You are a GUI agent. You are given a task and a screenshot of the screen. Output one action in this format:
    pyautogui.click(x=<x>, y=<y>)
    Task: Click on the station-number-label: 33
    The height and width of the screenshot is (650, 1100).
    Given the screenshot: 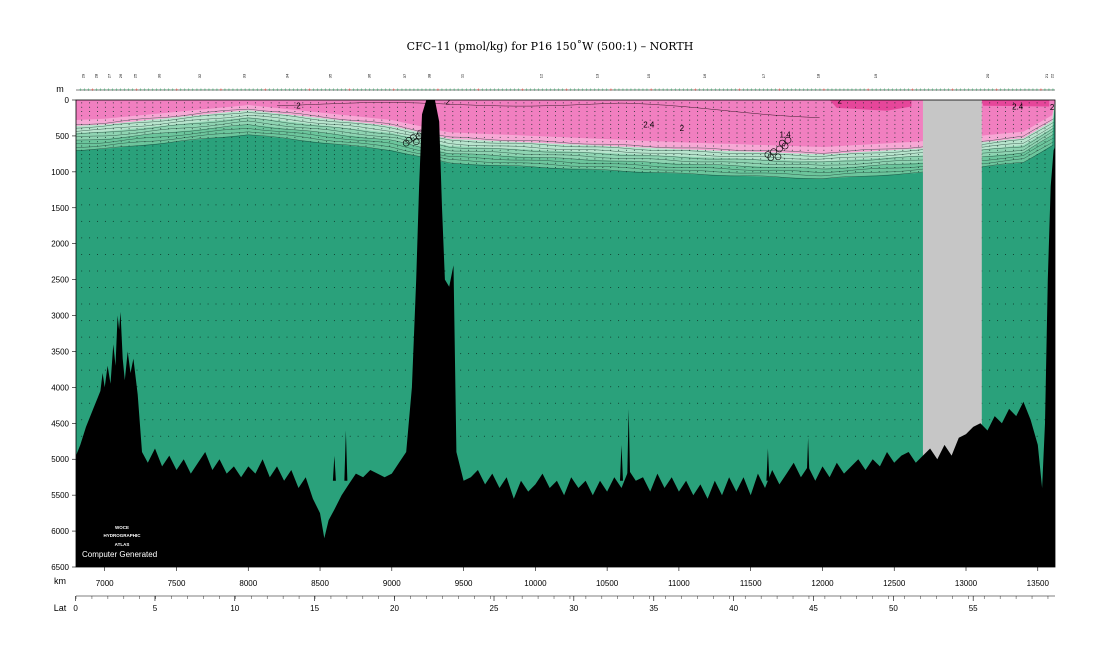 What is the action you would take?
    pyautogui.click(x=243, y=75)
    